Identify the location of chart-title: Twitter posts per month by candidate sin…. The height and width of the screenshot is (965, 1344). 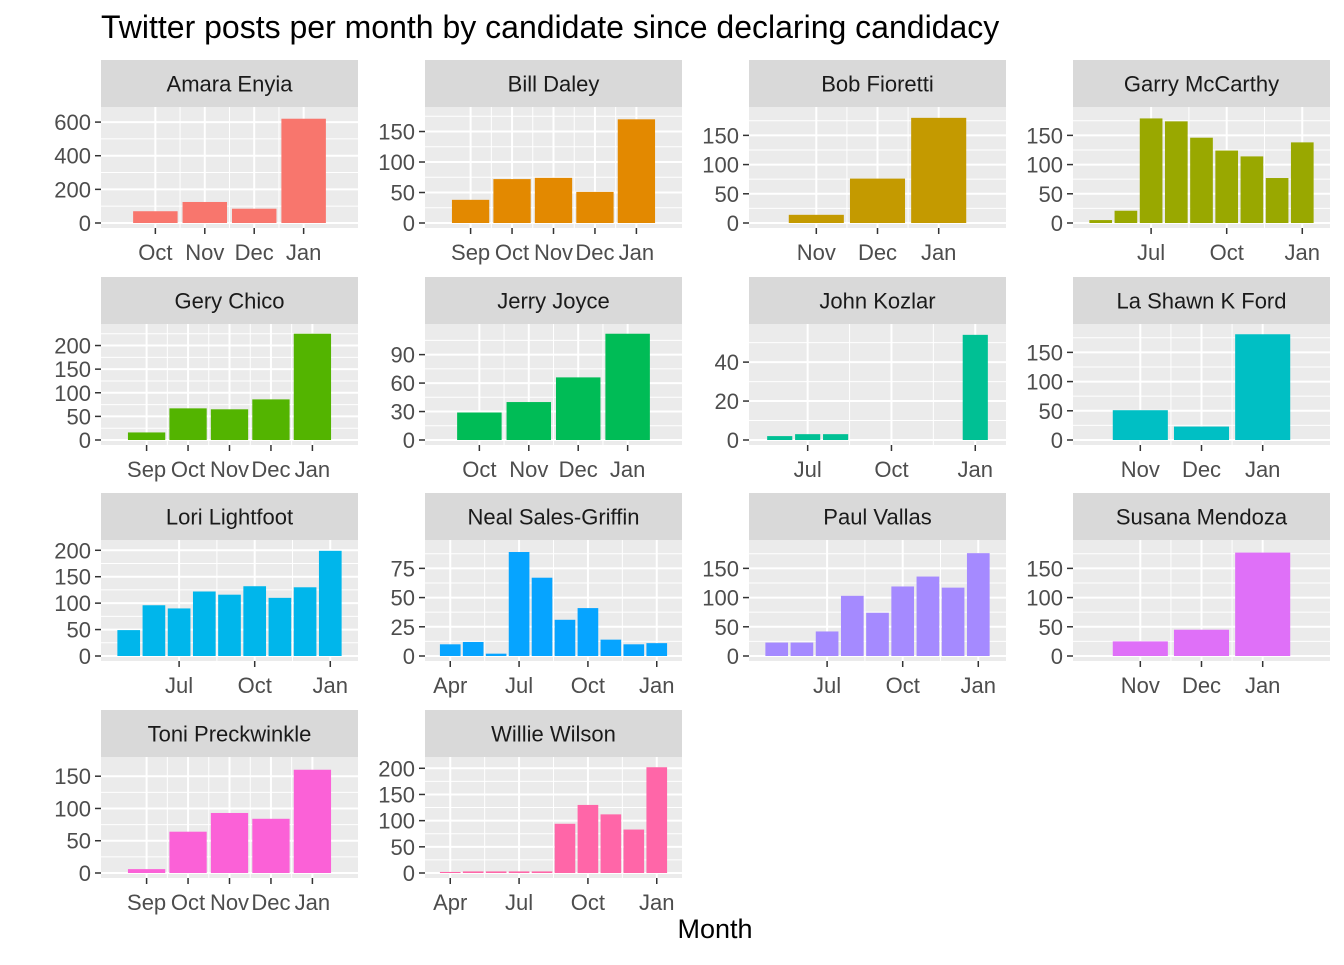
(550, 27).